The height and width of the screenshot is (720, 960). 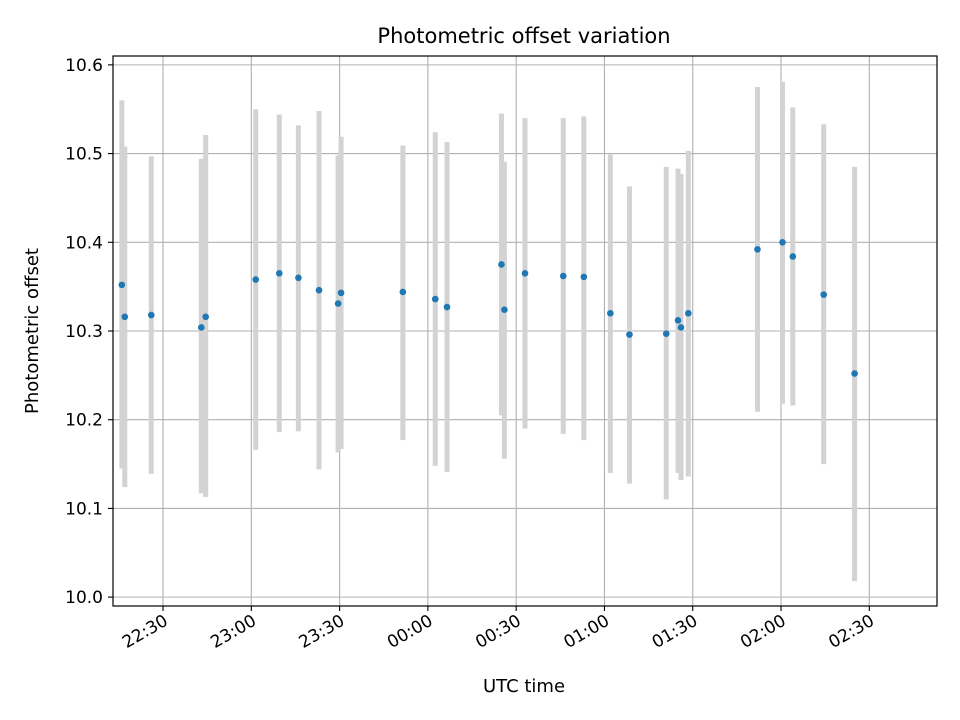 What do you see at coordinates (84, 332) in the screenshot?
I see `y-tick-label: 10.3` at bounding box center [84, 332].